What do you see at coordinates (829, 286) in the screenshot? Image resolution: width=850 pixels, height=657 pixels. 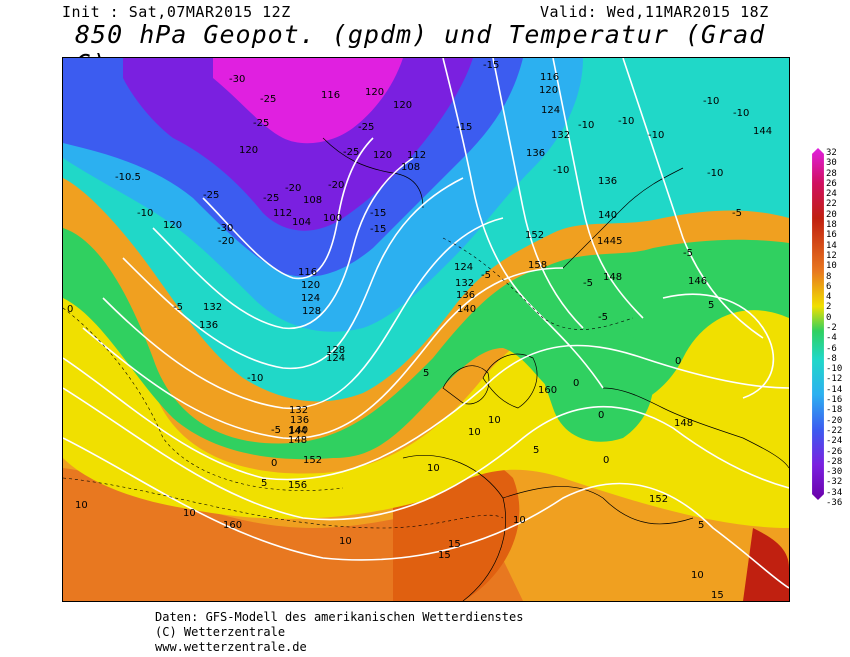 I see `legend-tick: 6` at bounding box center [829, 286].